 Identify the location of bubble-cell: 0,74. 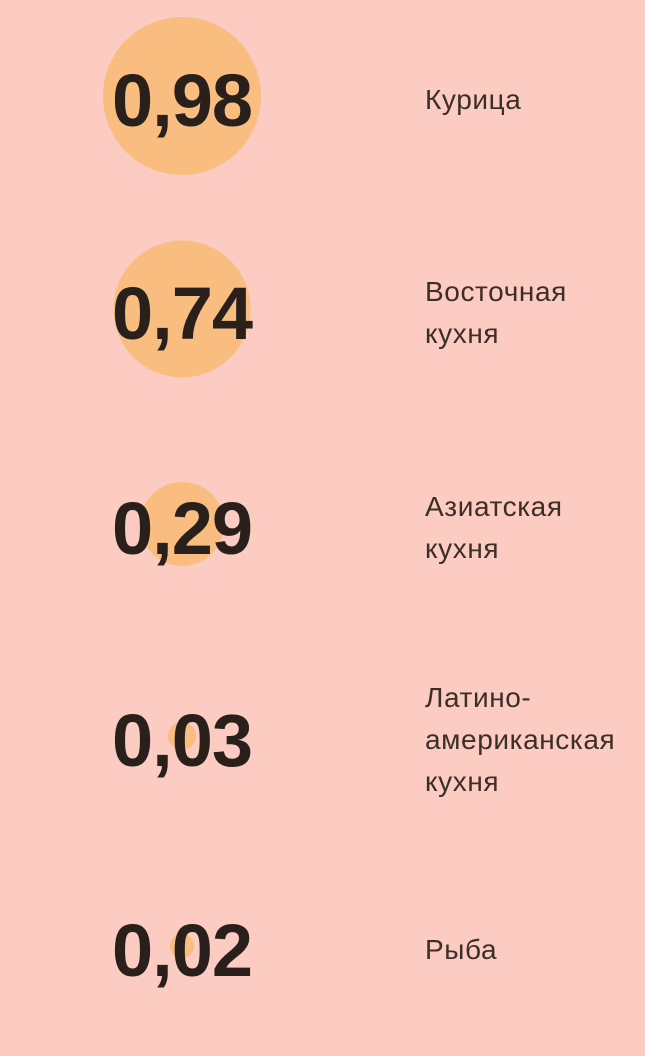
(182, 313).